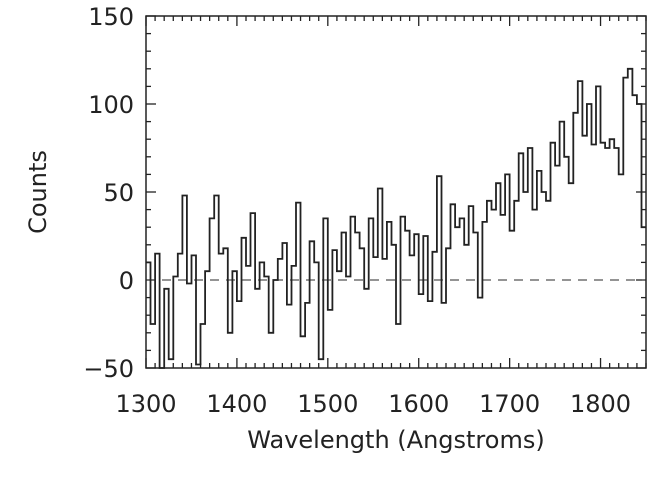 This screenshot has height=477, width=663. I want to click on x-tick-label: 1800, so click(600, 404).